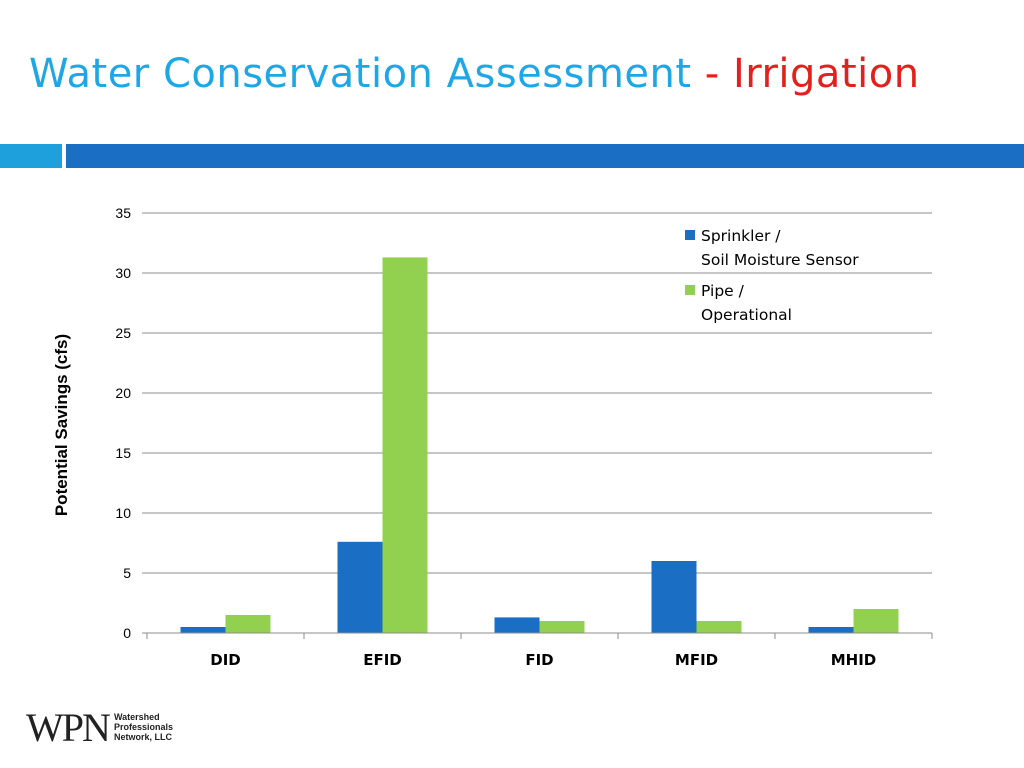  Describe the element at coordinates (780, 260) in the screenshot. I see `legend-line: Soil Moisture Sensor` at that location.